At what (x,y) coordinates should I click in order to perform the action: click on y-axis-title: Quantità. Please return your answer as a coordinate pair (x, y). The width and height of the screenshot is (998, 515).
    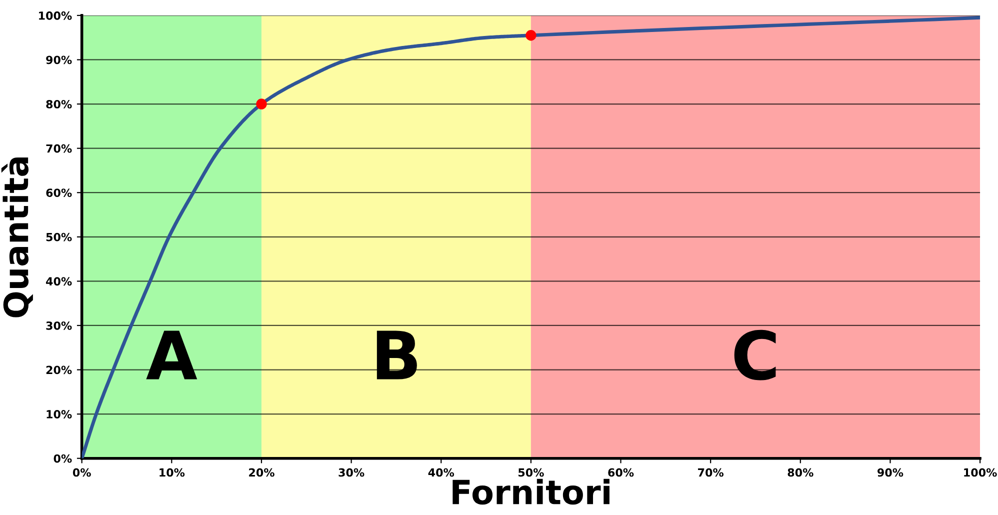
    Looking at the image, I should click on (17, 237).